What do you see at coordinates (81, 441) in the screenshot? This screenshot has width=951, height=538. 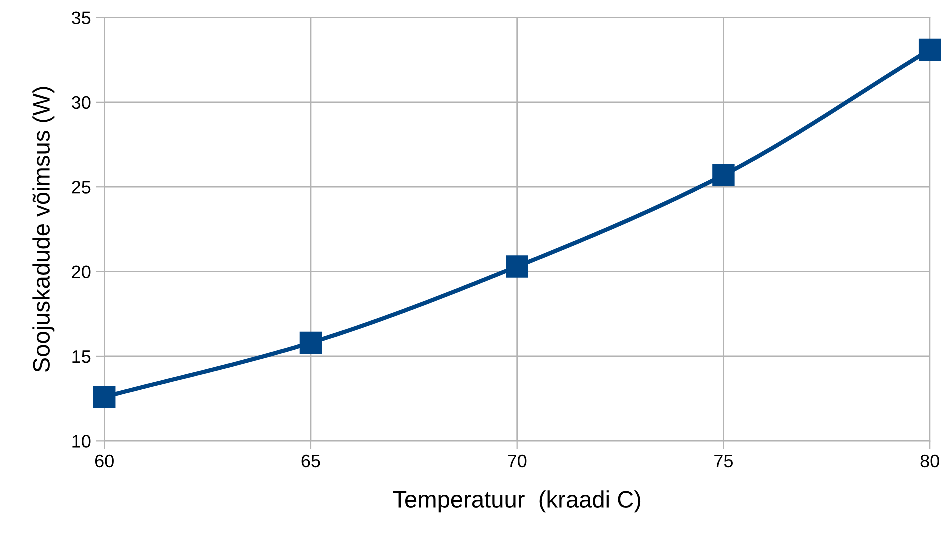 I see `y-tick-label: 10` at bounding box center [81, 441].